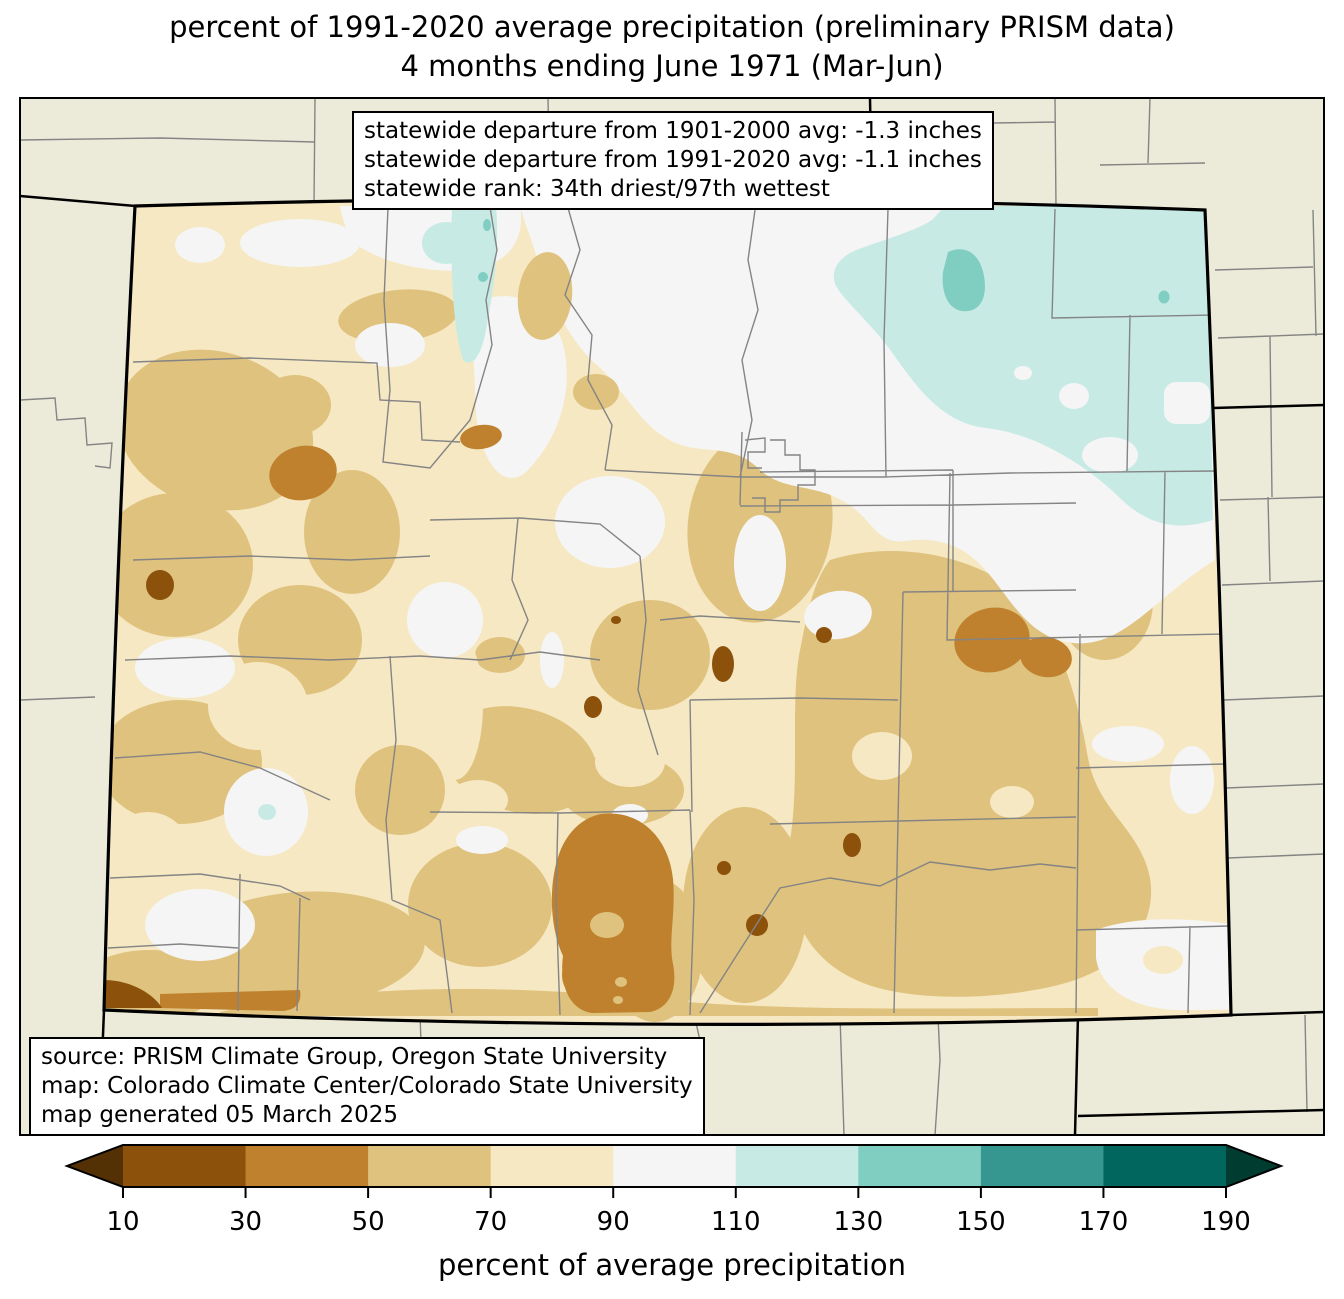 The width and height of the screenshot is (1344, 1299). What do you see at coordinates (613, 1222) in the screenshot?
I see `colorbar-tick-label: 90` at bounding box center [613, 1222].